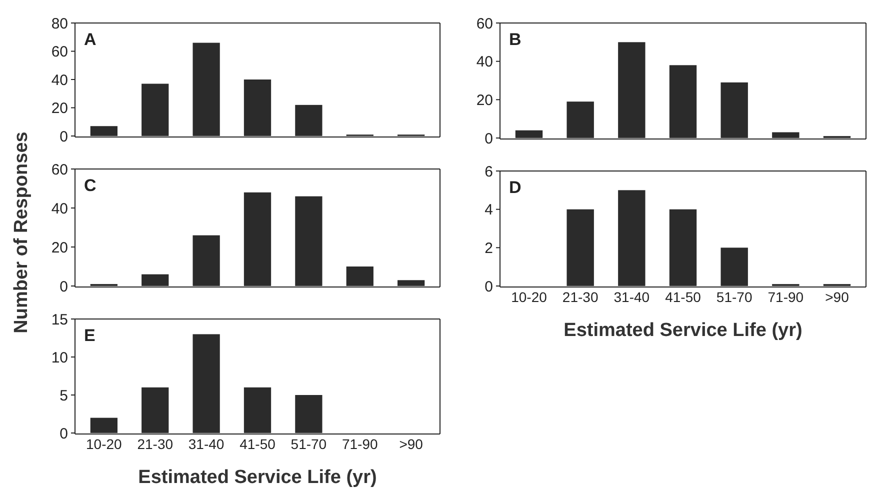 The height and width of the screenshot is (498, 873). Describe the element at coordinates (59, 357) in the screenshot. I see `y-tick-label: 10` at that location.